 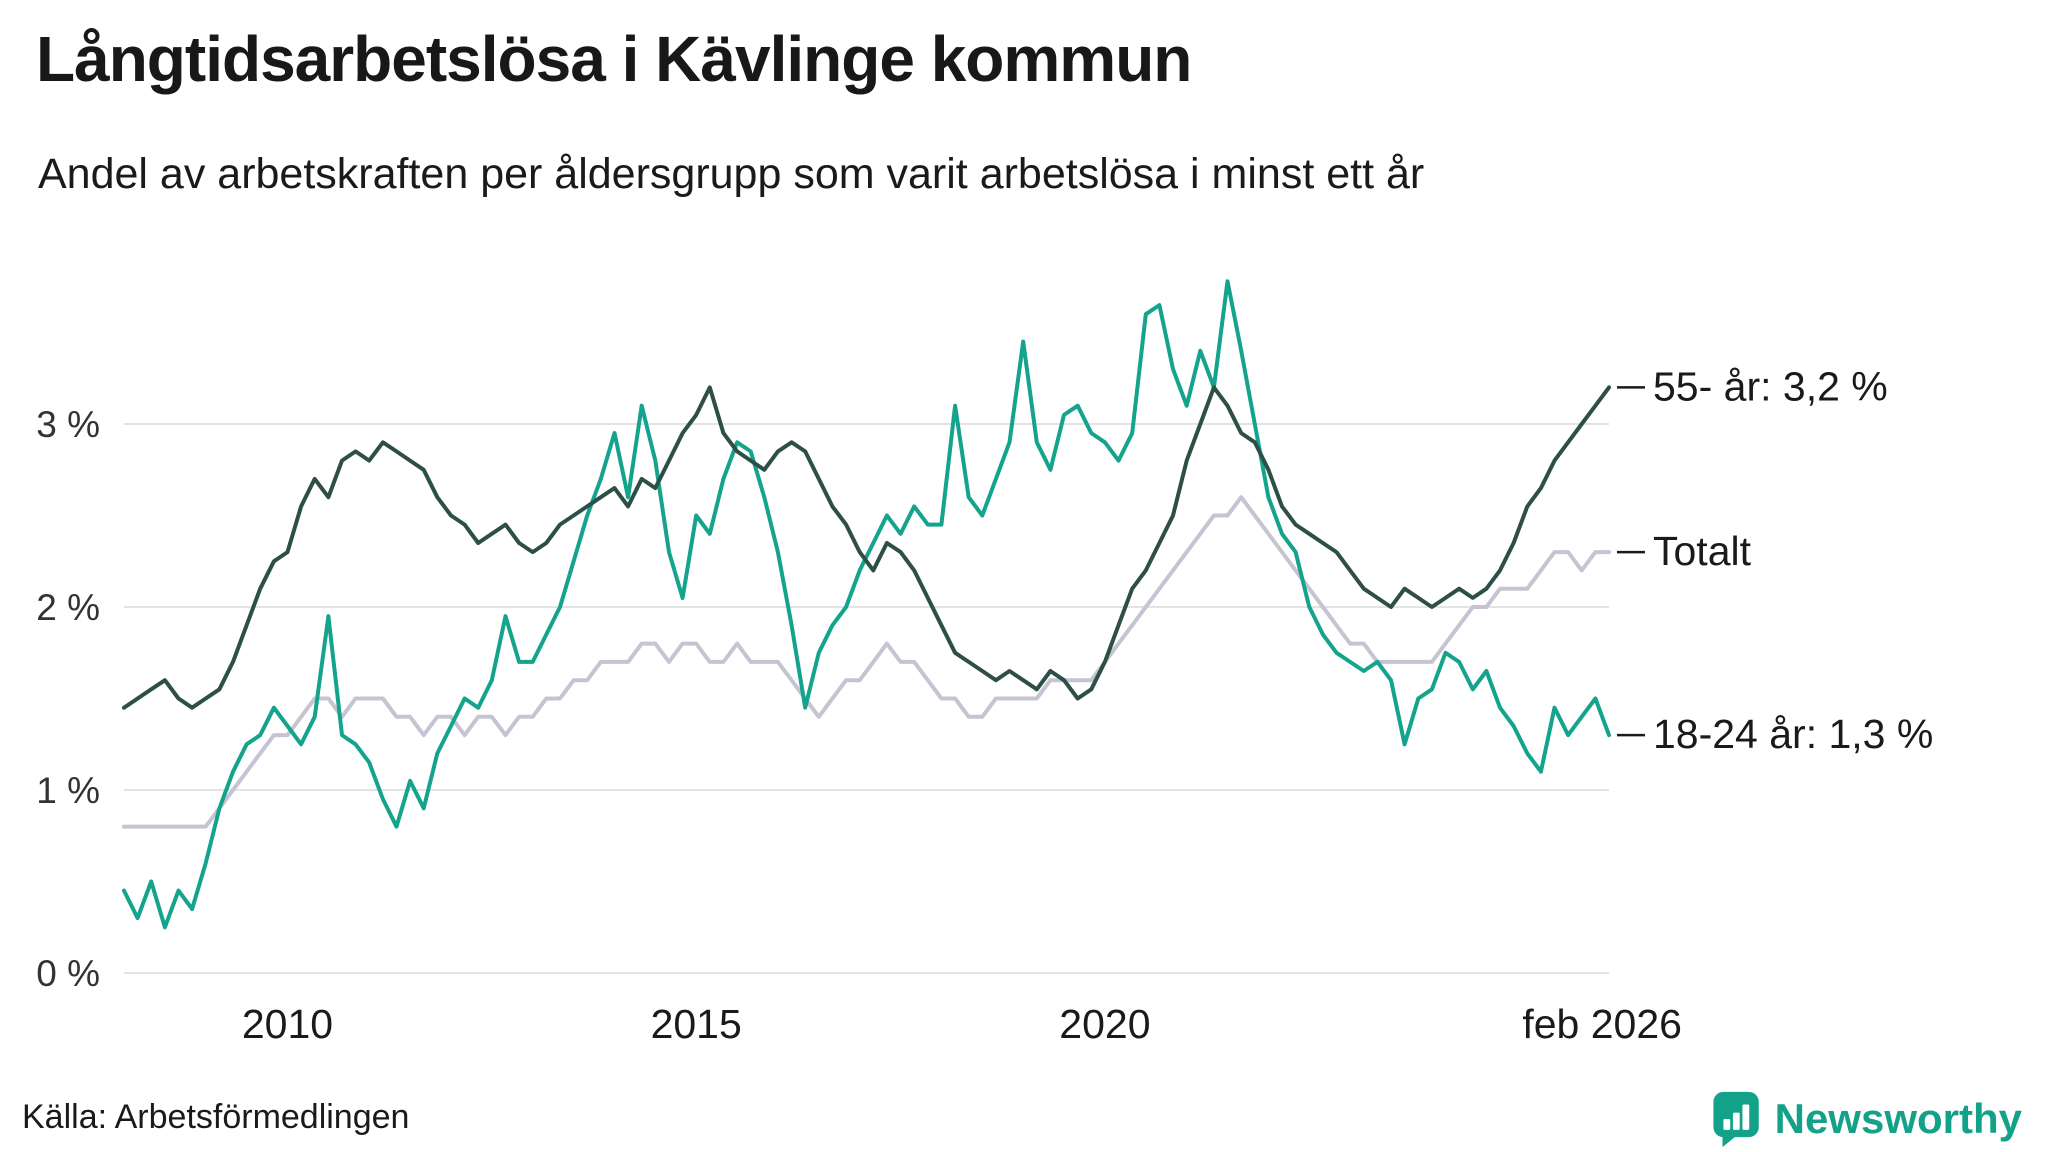 I want to click on svg-text: 2020, so click(x=1104, y=1024).